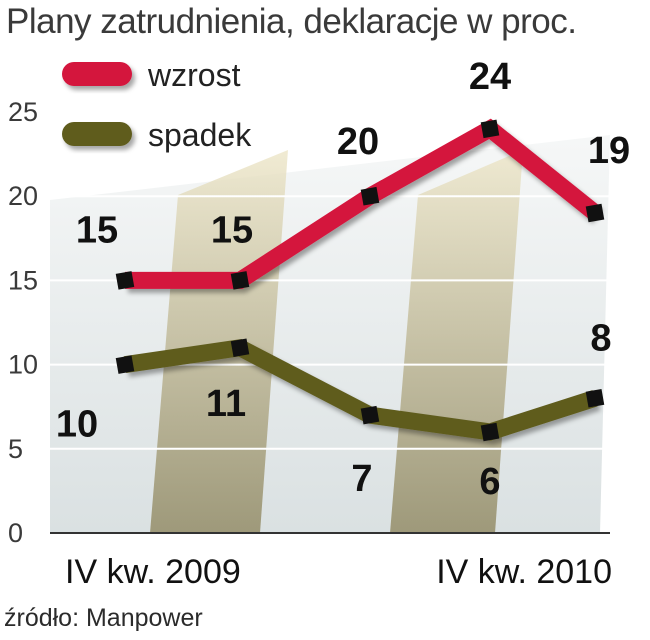  I want to click on data-label-wzrost: 19, so click(609, 151).